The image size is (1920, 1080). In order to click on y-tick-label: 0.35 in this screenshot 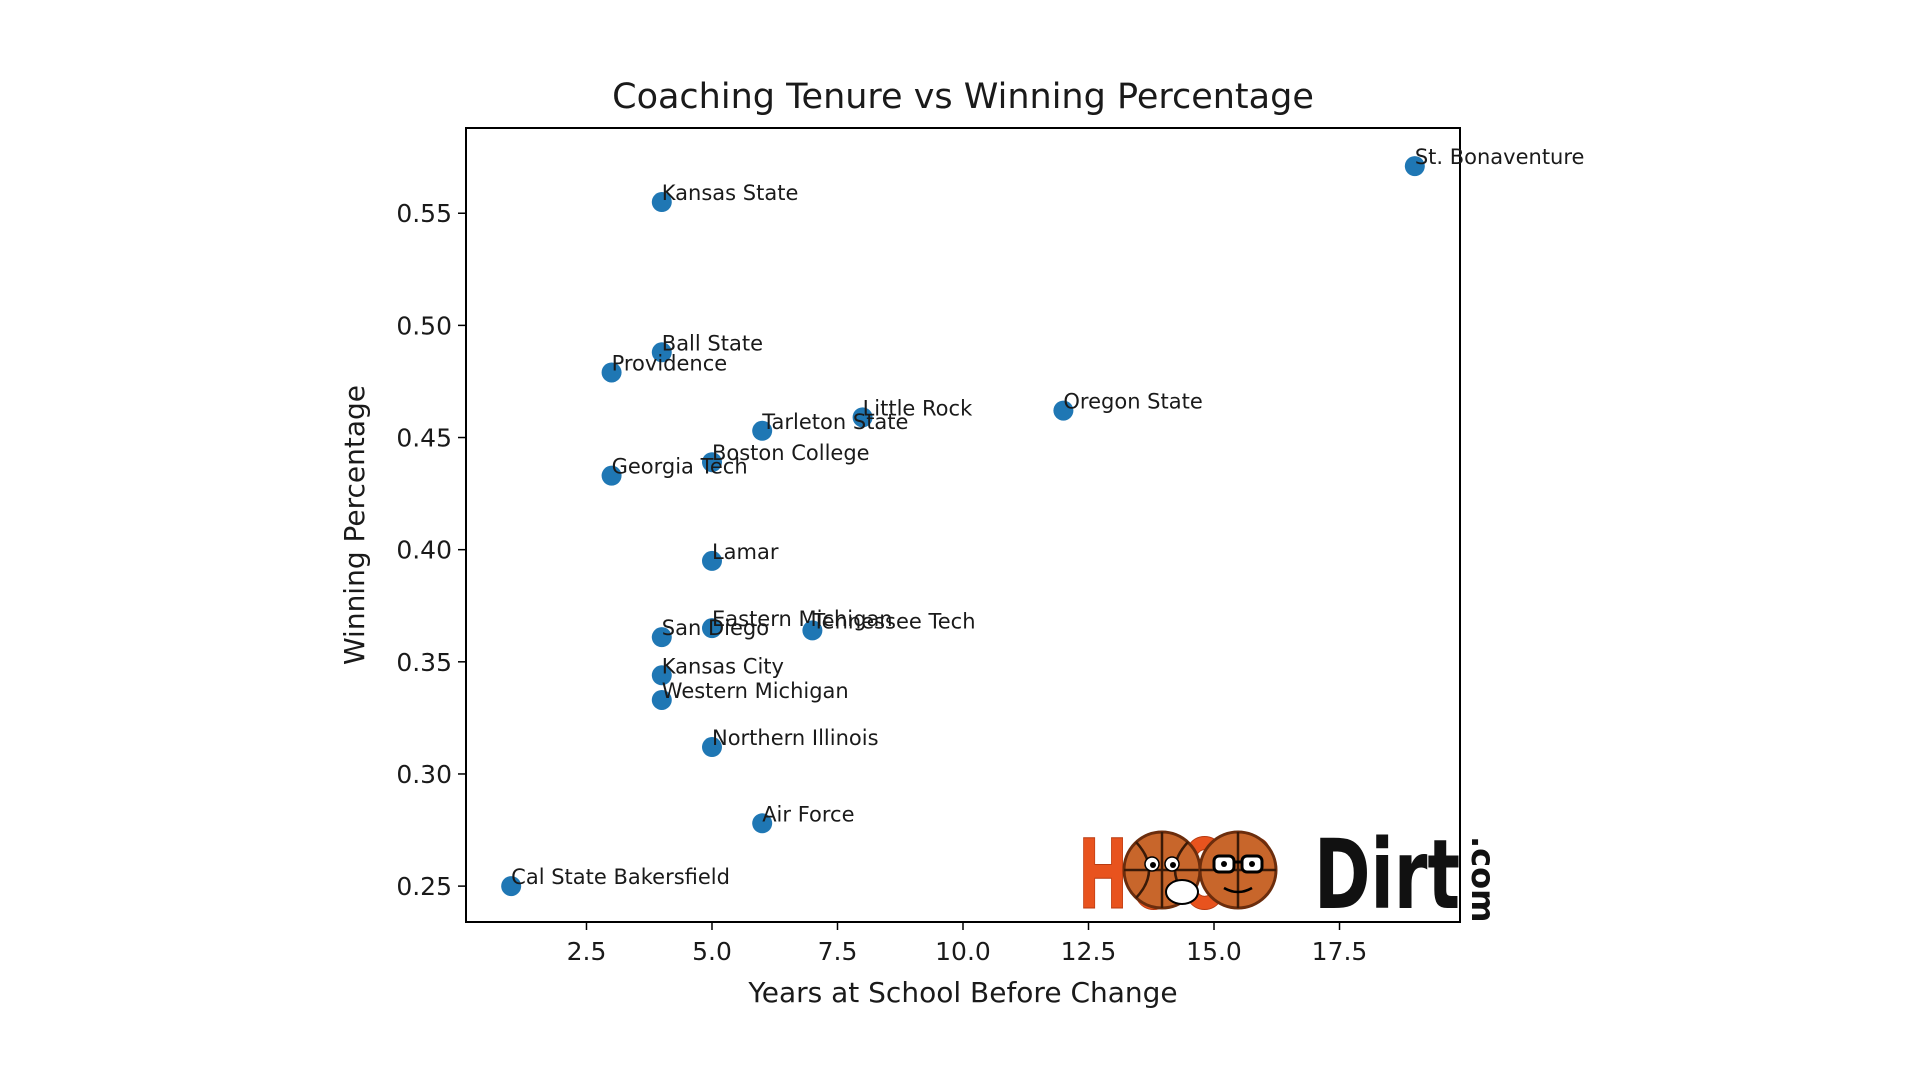, I will do `click(424, 662)`.